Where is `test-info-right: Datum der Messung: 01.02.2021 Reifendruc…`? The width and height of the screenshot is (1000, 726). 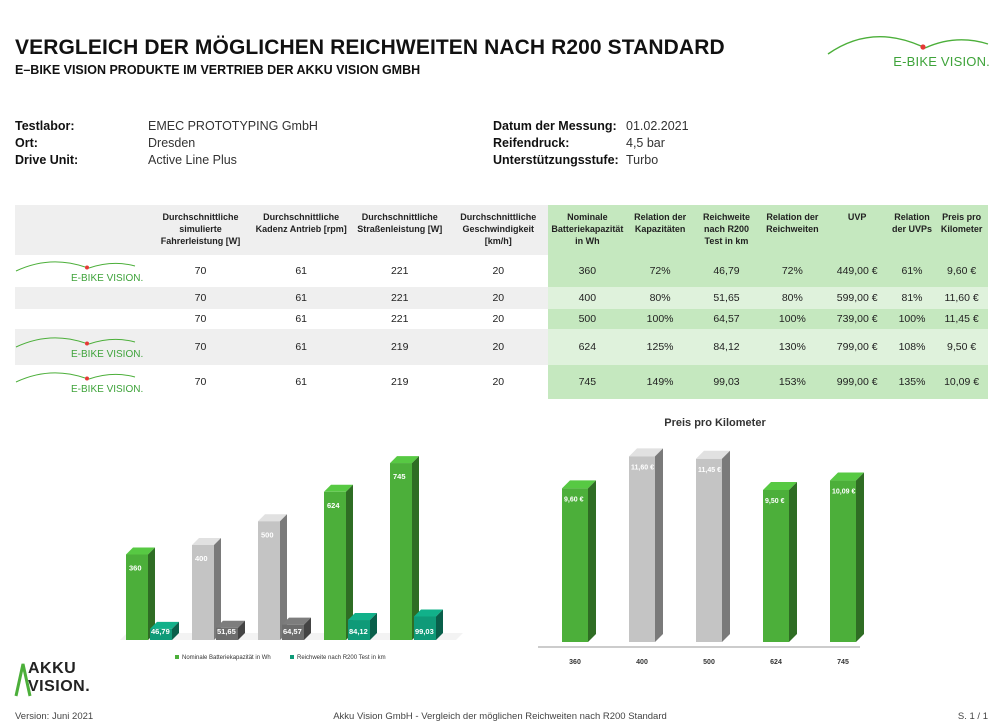
test-info-right: Datum der Messung: 01.02.2021 Reifendruc… is located at coordinates (643, 149).